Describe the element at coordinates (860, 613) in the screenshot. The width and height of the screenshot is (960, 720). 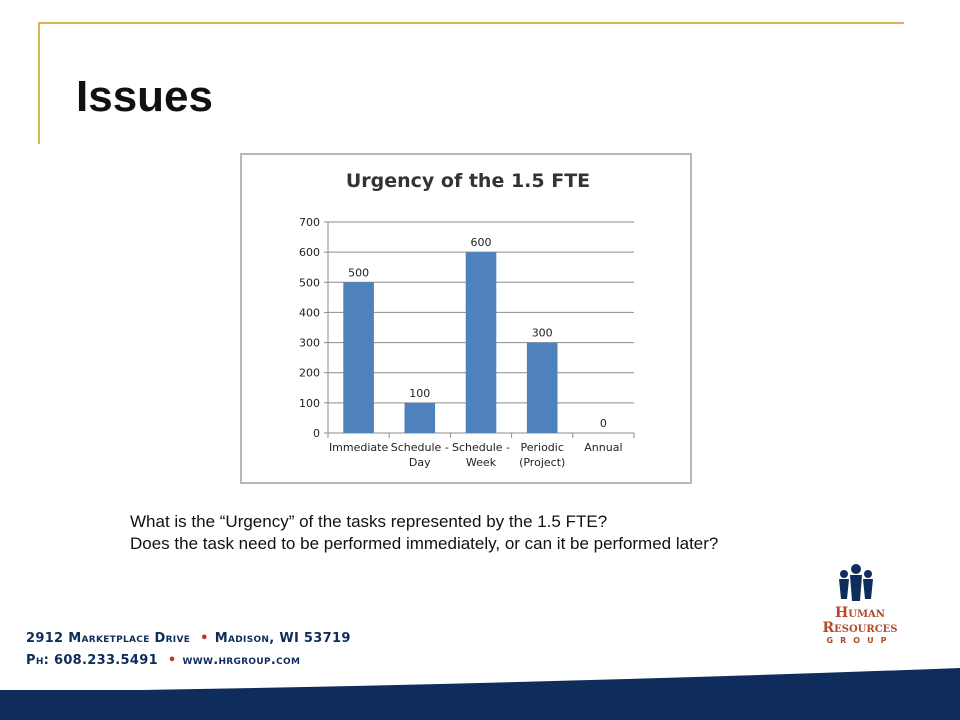
I see `logo-line-1: Human` at that location.